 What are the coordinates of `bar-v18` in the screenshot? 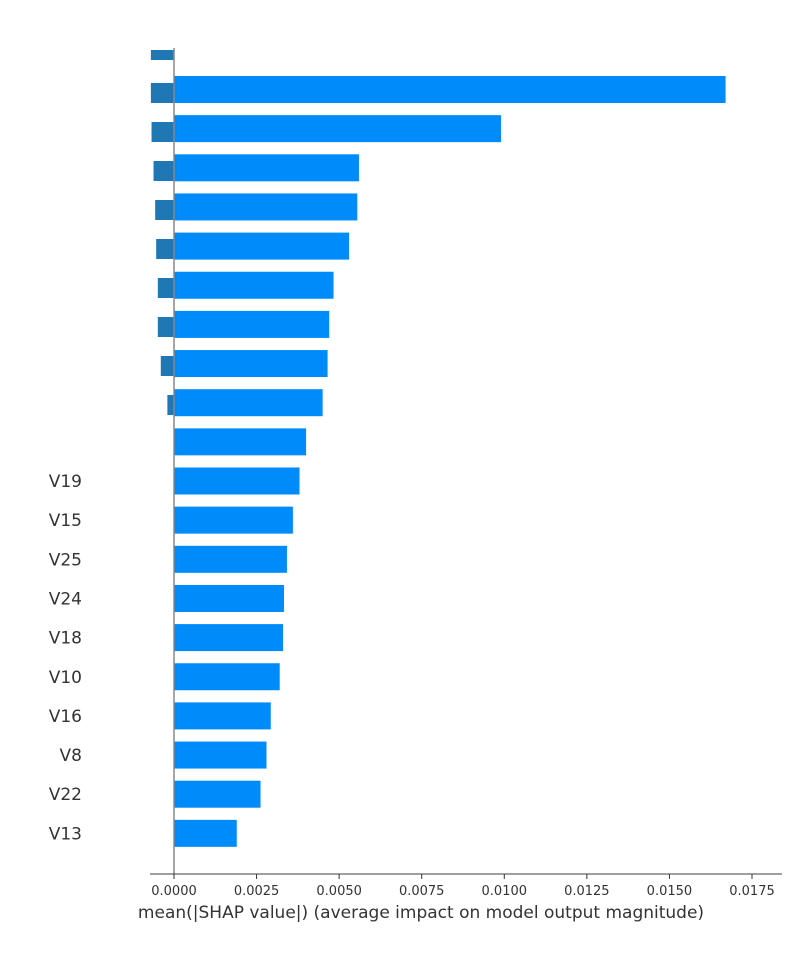 It's located at (228, 638).